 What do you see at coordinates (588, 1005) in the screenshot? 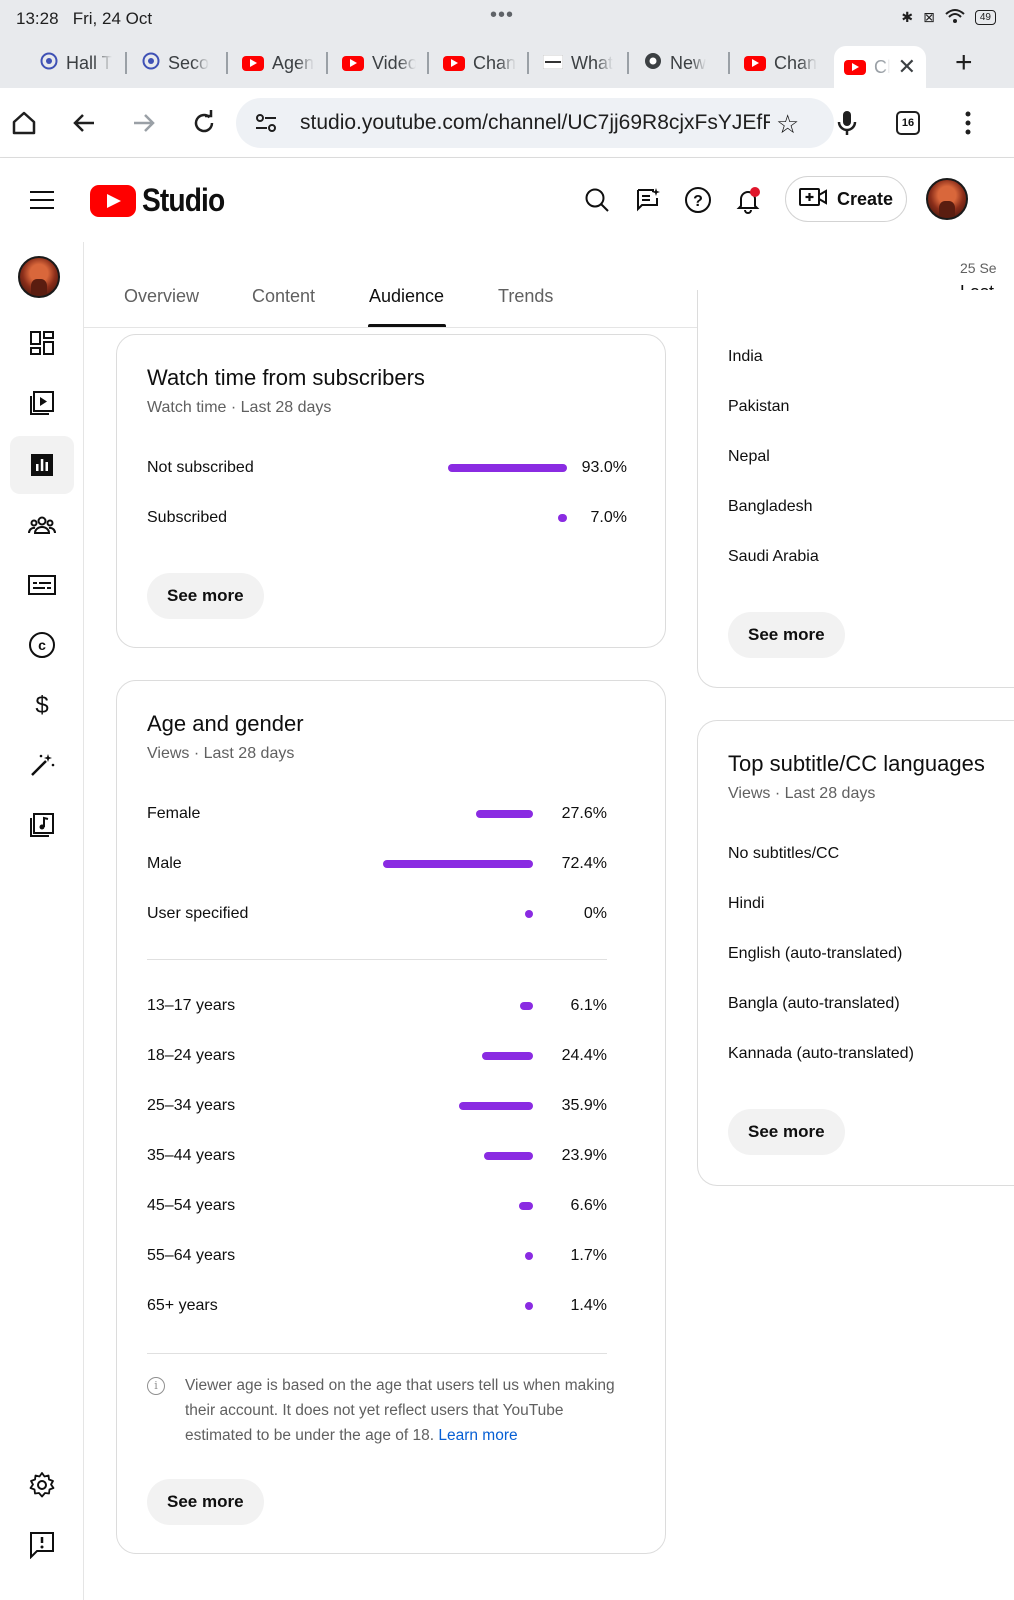
I see `age-value: 6.1%` at bounding box center [588, 1005].